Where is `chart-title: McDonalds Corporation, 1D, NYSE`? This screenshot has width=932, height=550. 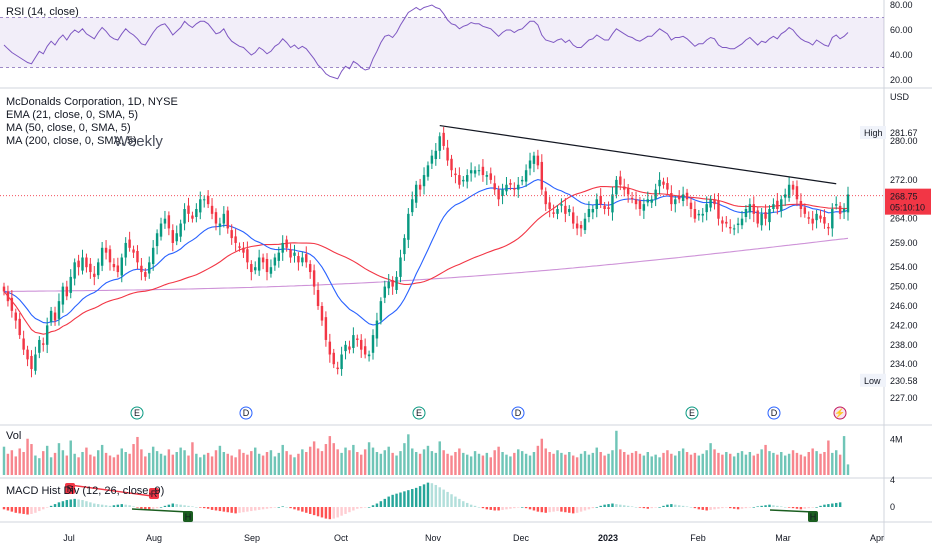 chart-title: McDonalds Corporation, 1D, NYSE is located at coordinates (92, 102).